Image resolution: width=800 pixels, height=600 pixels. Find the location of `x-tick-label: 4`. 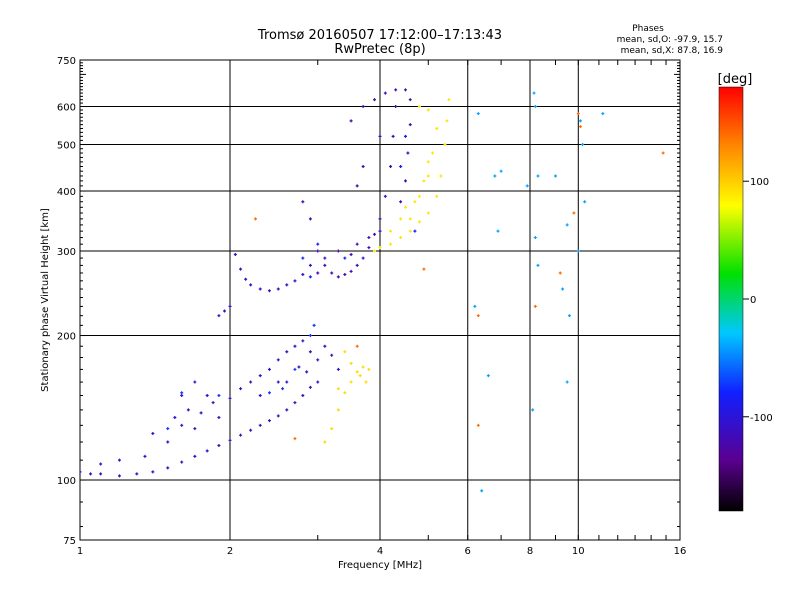

x-tick-label: 4 is located at coordinates (380, 551).